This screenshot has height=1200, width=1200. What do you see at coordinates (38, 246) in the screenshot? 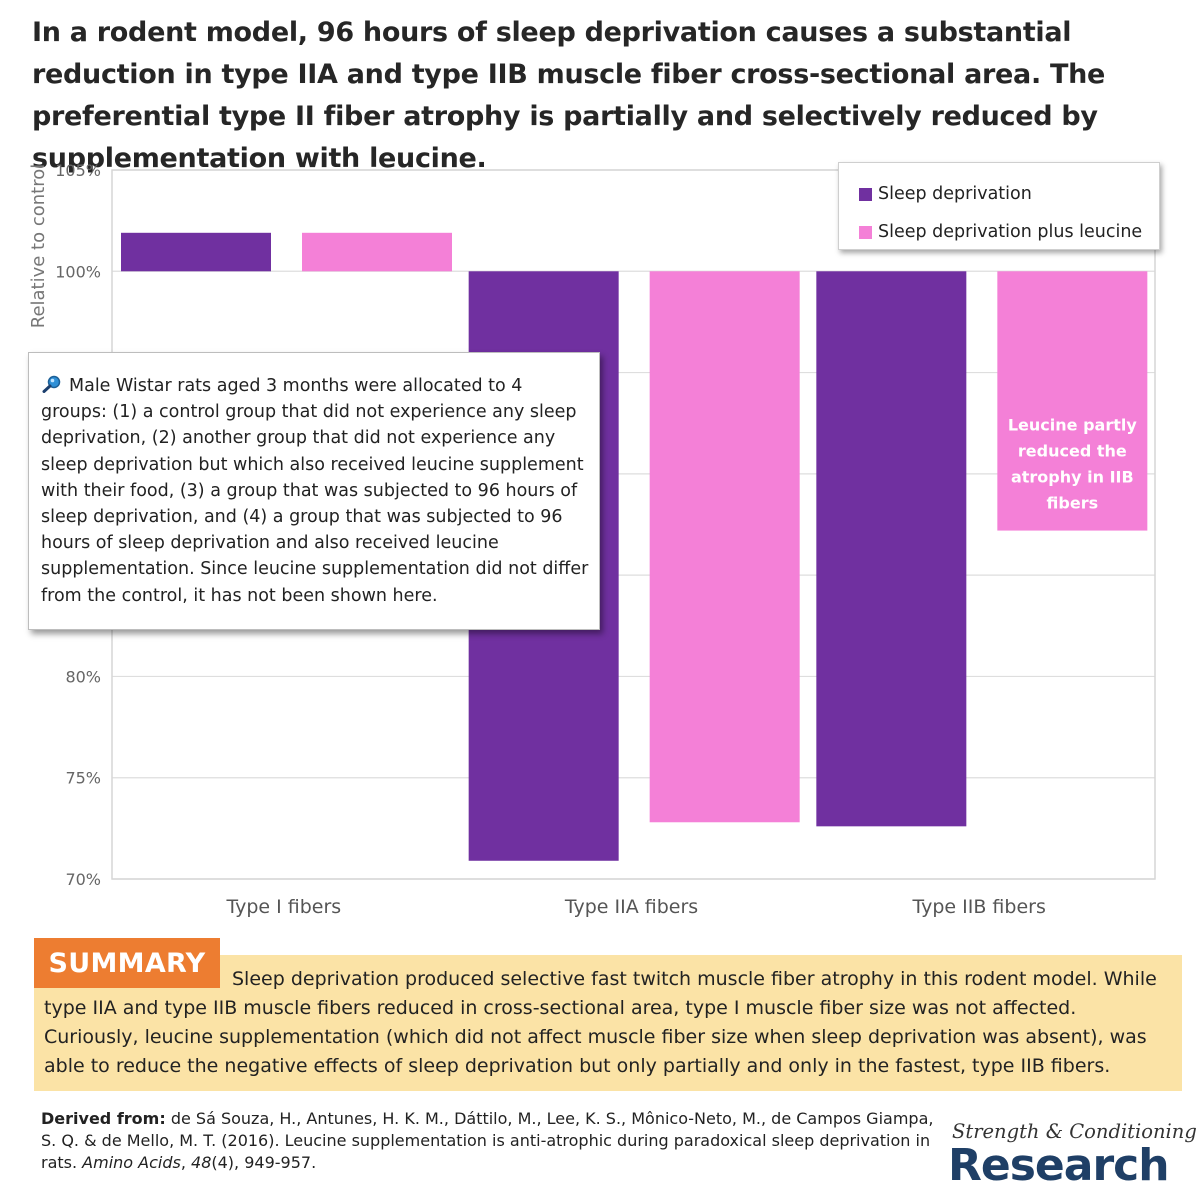
I see `y-axis-label: Relative to control` at bounding box center [38, 246].